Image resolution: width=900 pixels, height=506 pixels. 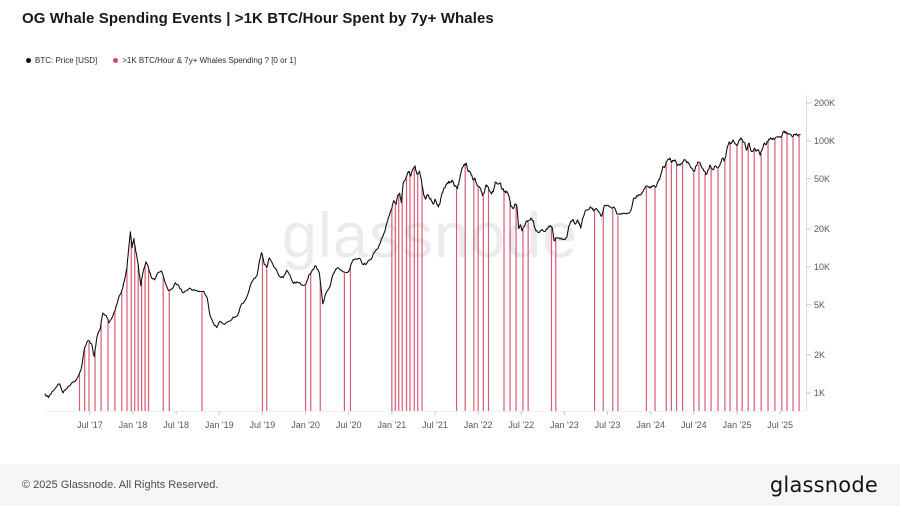 What do you see at coordinates (176, 425) in the screenshot?
I see `svg-text: Jul '18` at bounding box center [176, 425].